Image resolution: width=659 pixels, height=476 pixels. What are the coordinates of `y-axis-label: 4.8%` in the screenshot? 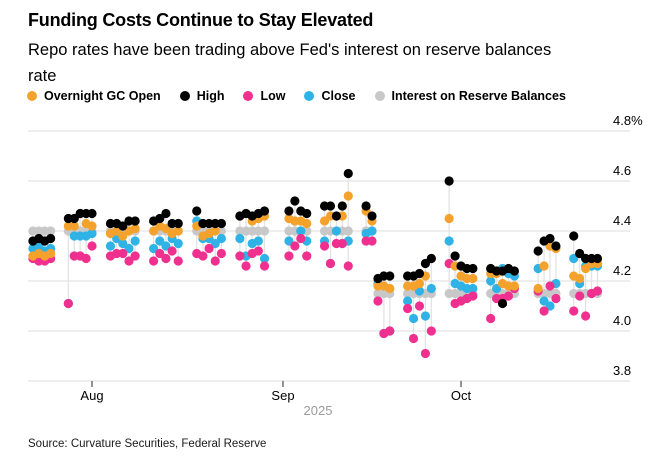 It's located at (628, 120).